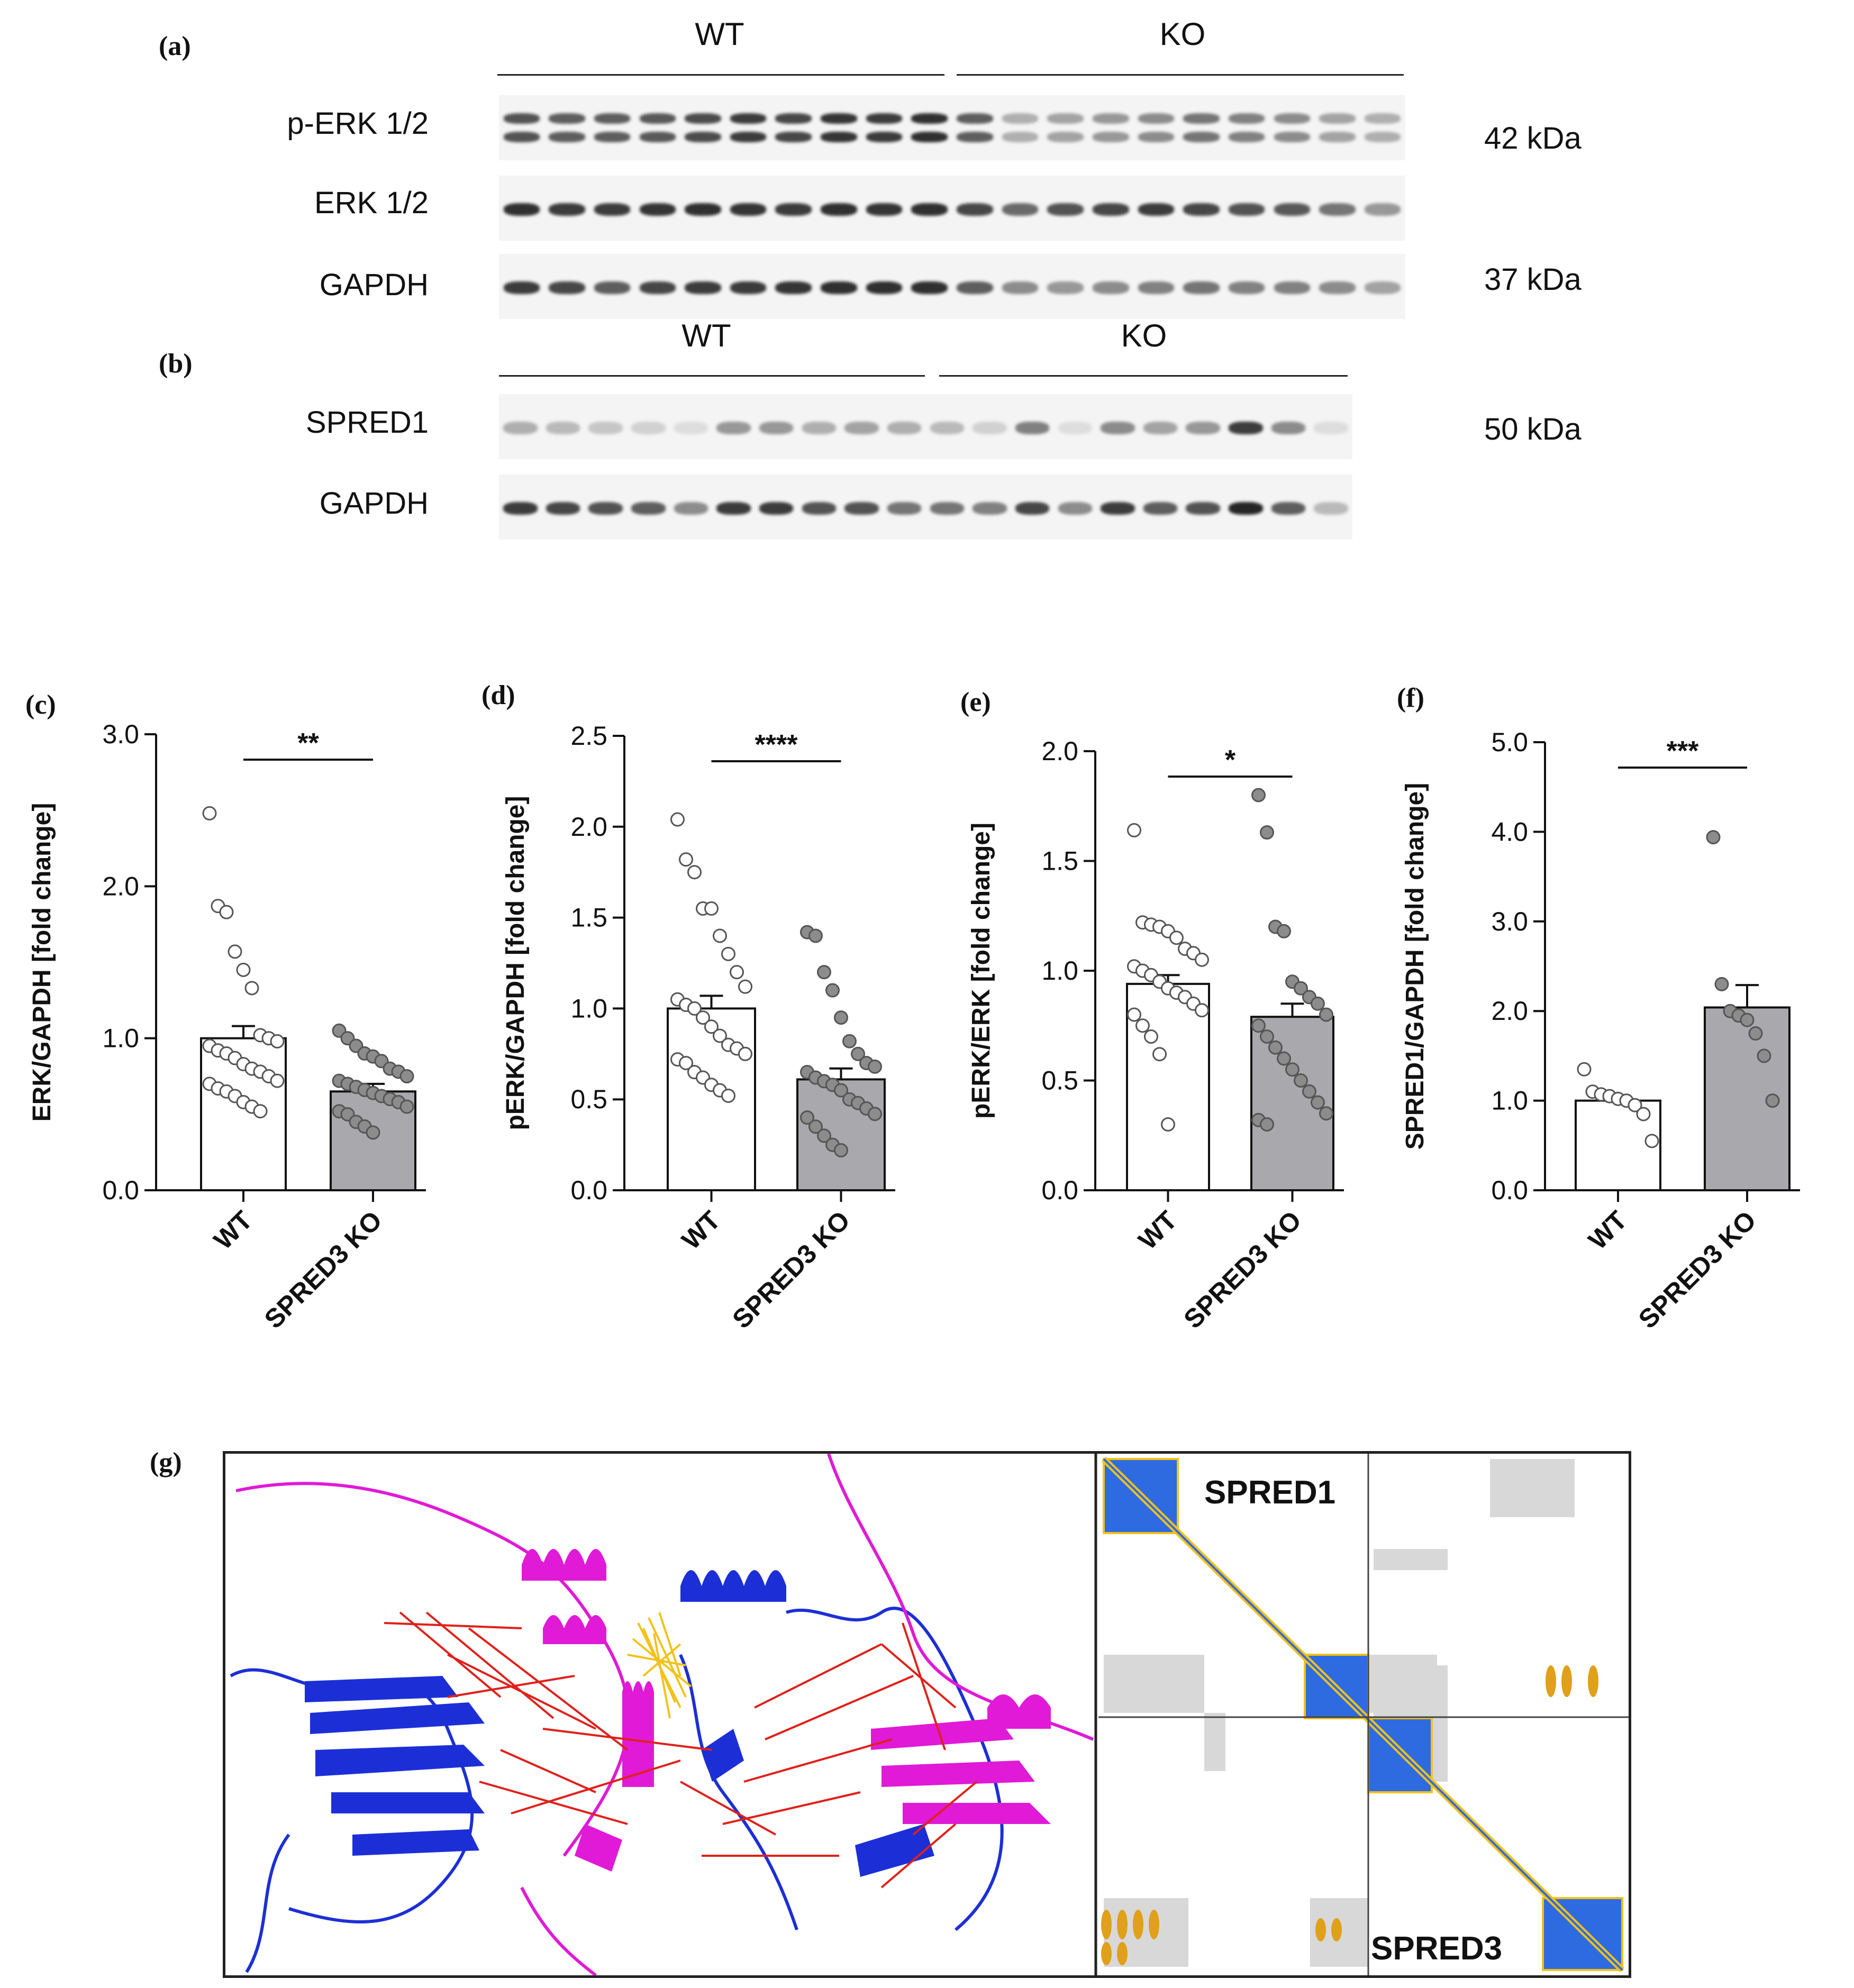  What do you see at coordinates (308, 743) in the screenshot?
I see `significance-label: **` at bounding box center [308, 743].